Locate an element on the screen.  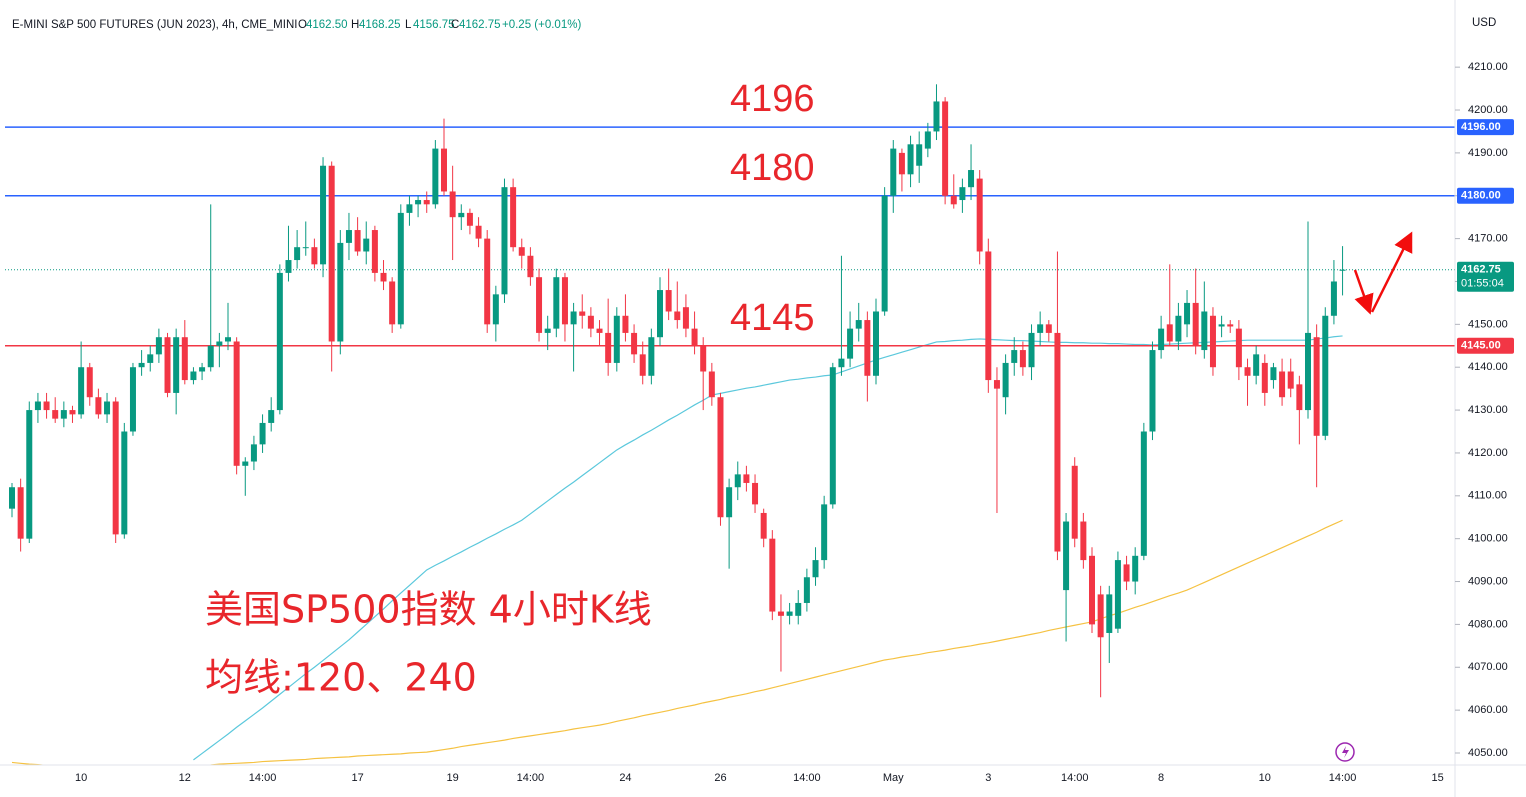
y-tick-label: 4070.00 is located at coordinates (1488, 667).